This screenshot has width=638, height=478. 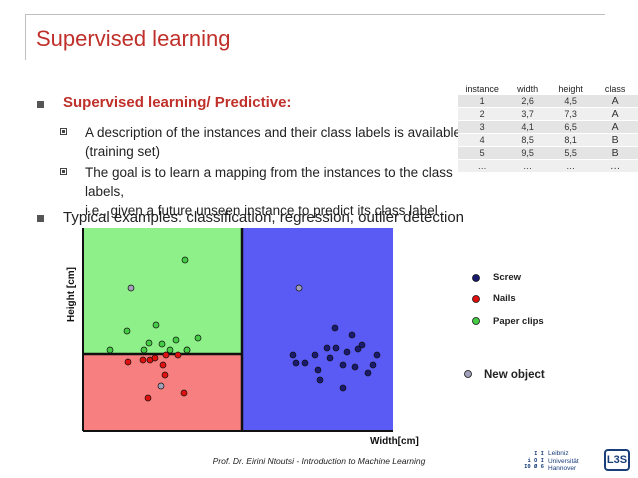 I want to click on table-row: 3 4,1 6,5 A, so click(x=548, y=127).